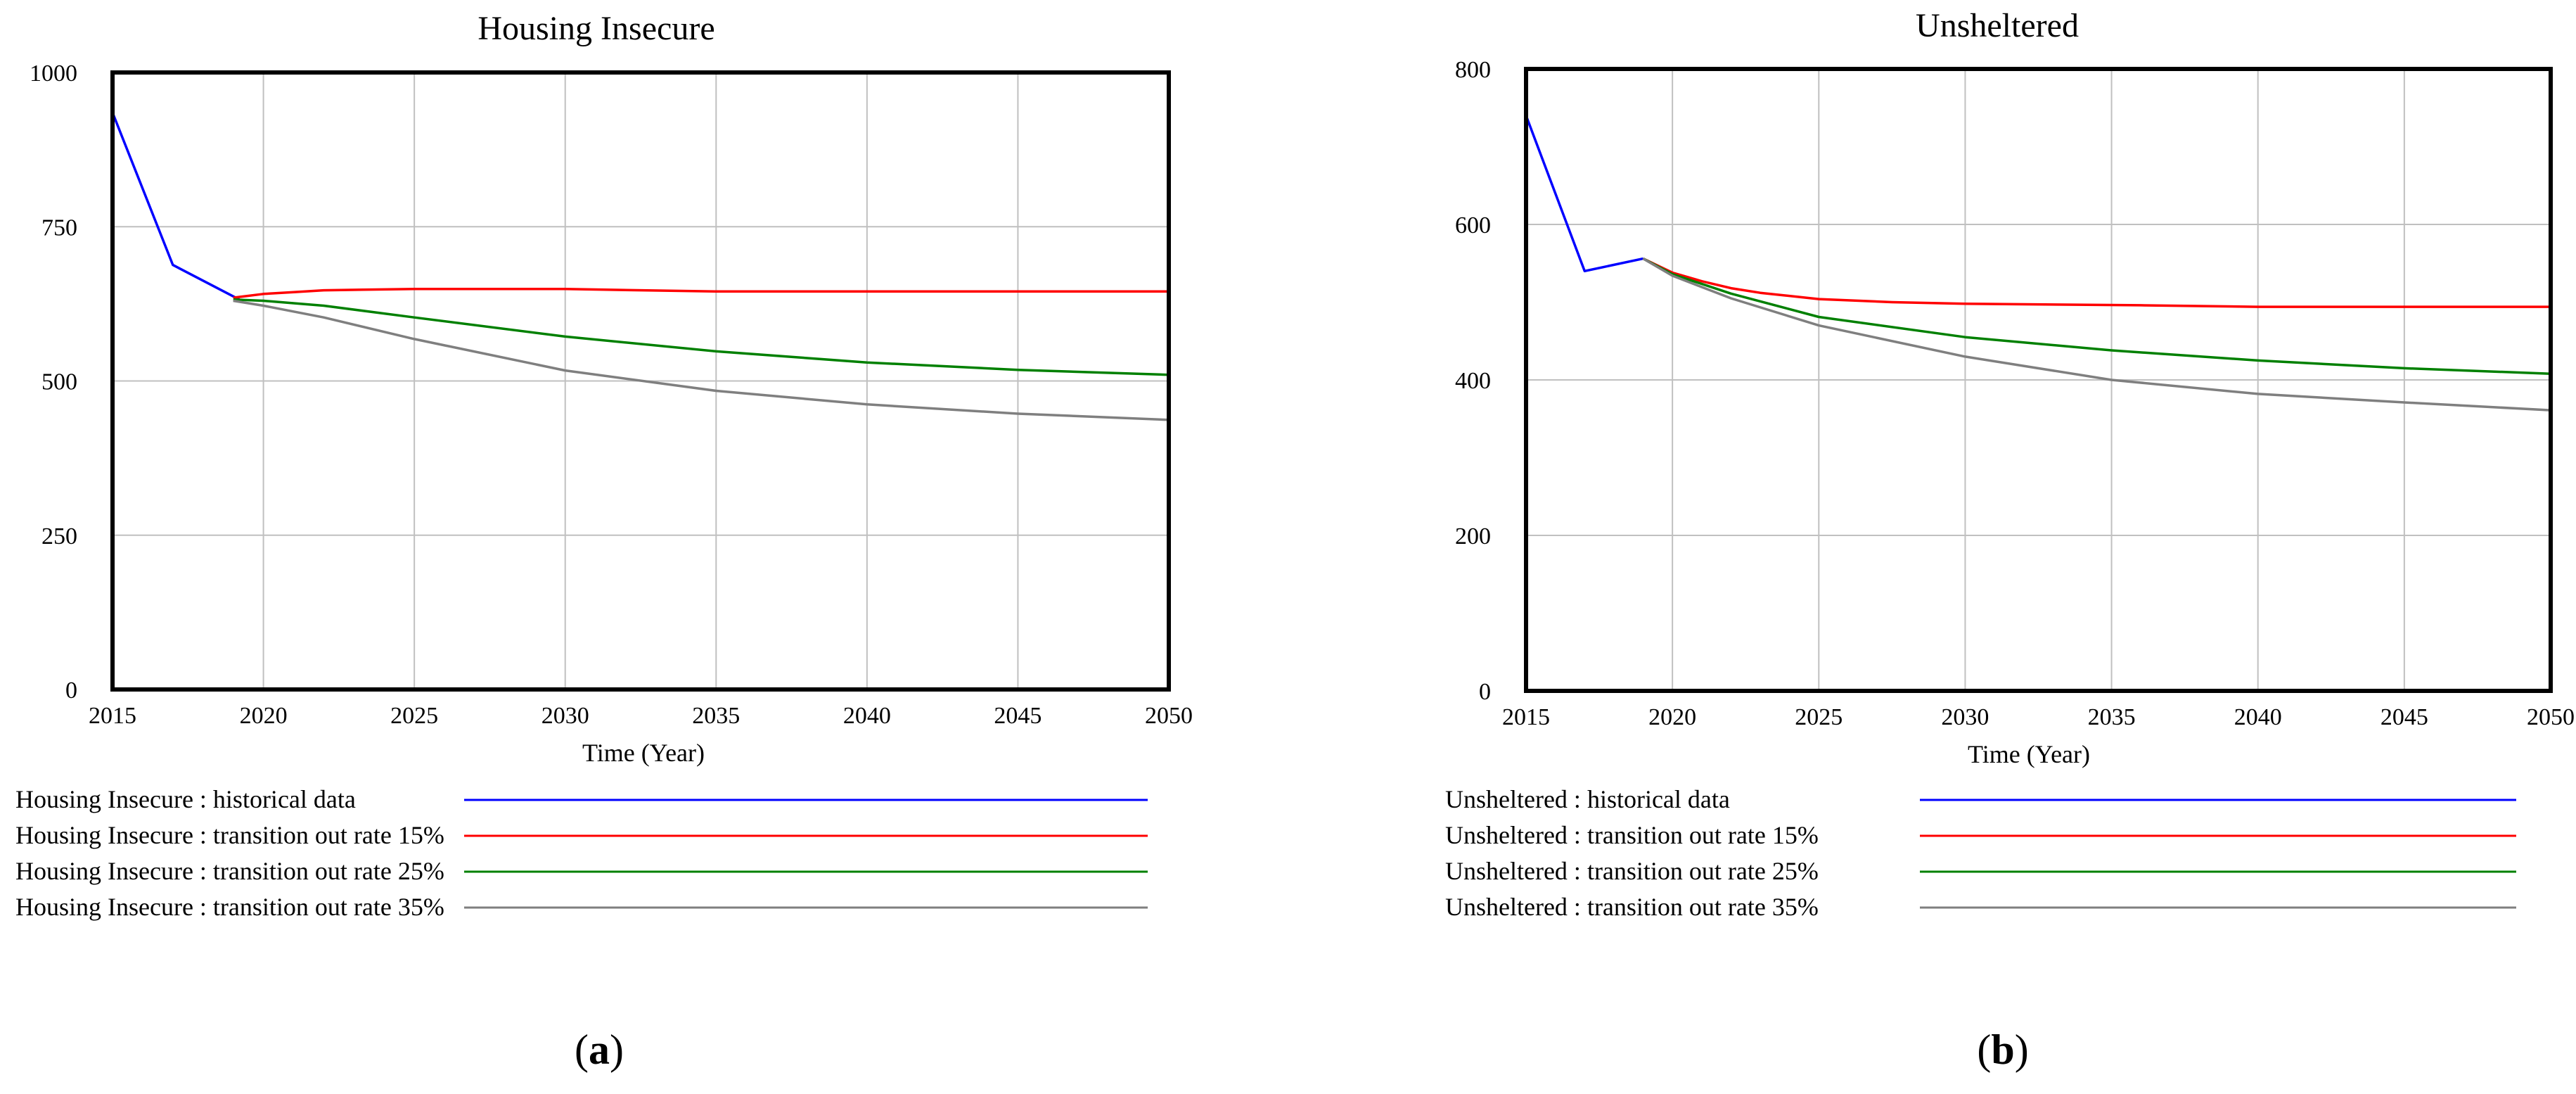 Image resolution: width=2576 pixels, height=1094 pixels. Describe the element at coordinates (59, 382) in the screenshot. I see `y-tick-label: 500` at that location.